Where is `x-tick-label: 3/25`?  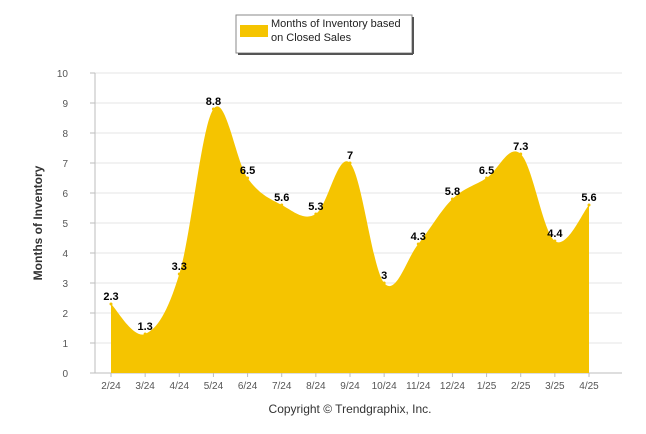
x-tick-label: 3/25 is located at coordinates (555, 386).